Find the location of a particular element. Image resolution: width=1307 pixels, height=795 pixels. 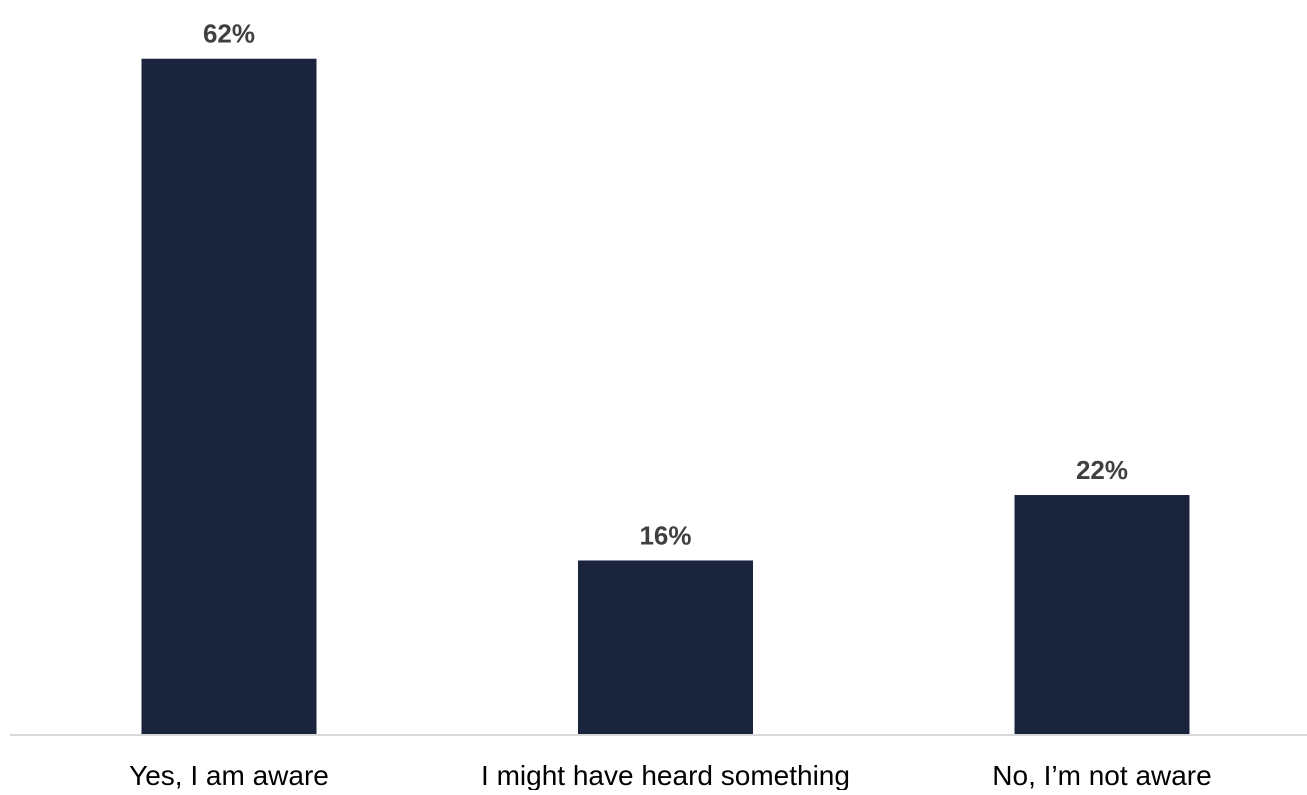

data-label-1: 62% is located at coordinates (229, 34).